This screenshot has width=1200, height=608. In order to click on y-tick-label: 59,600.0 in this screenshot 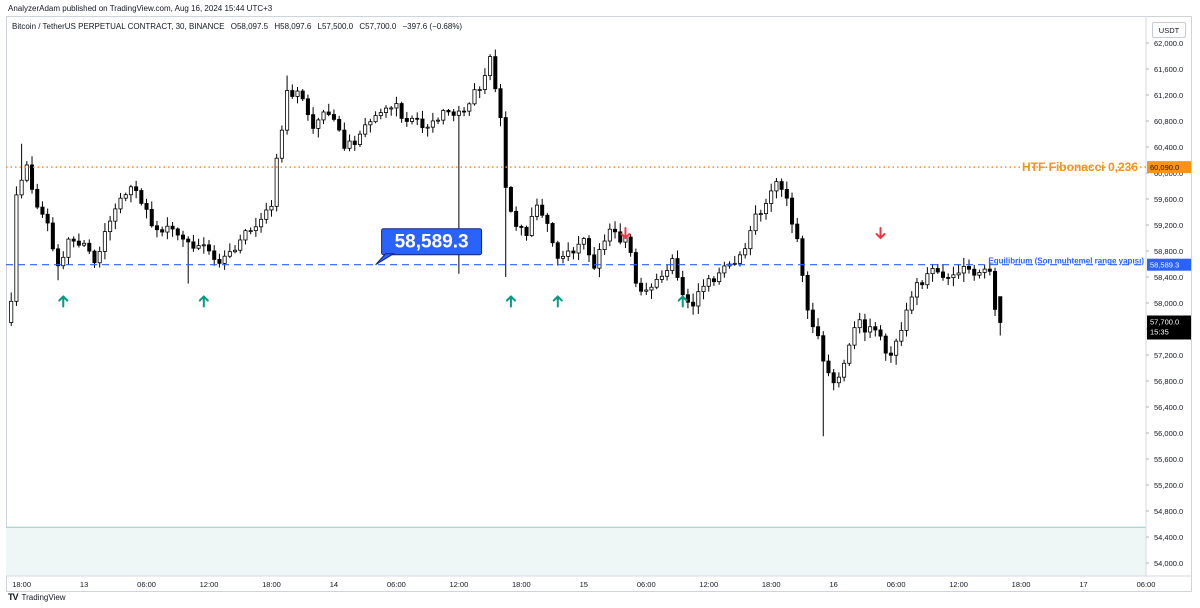, I will do `click(1168, 199)`.